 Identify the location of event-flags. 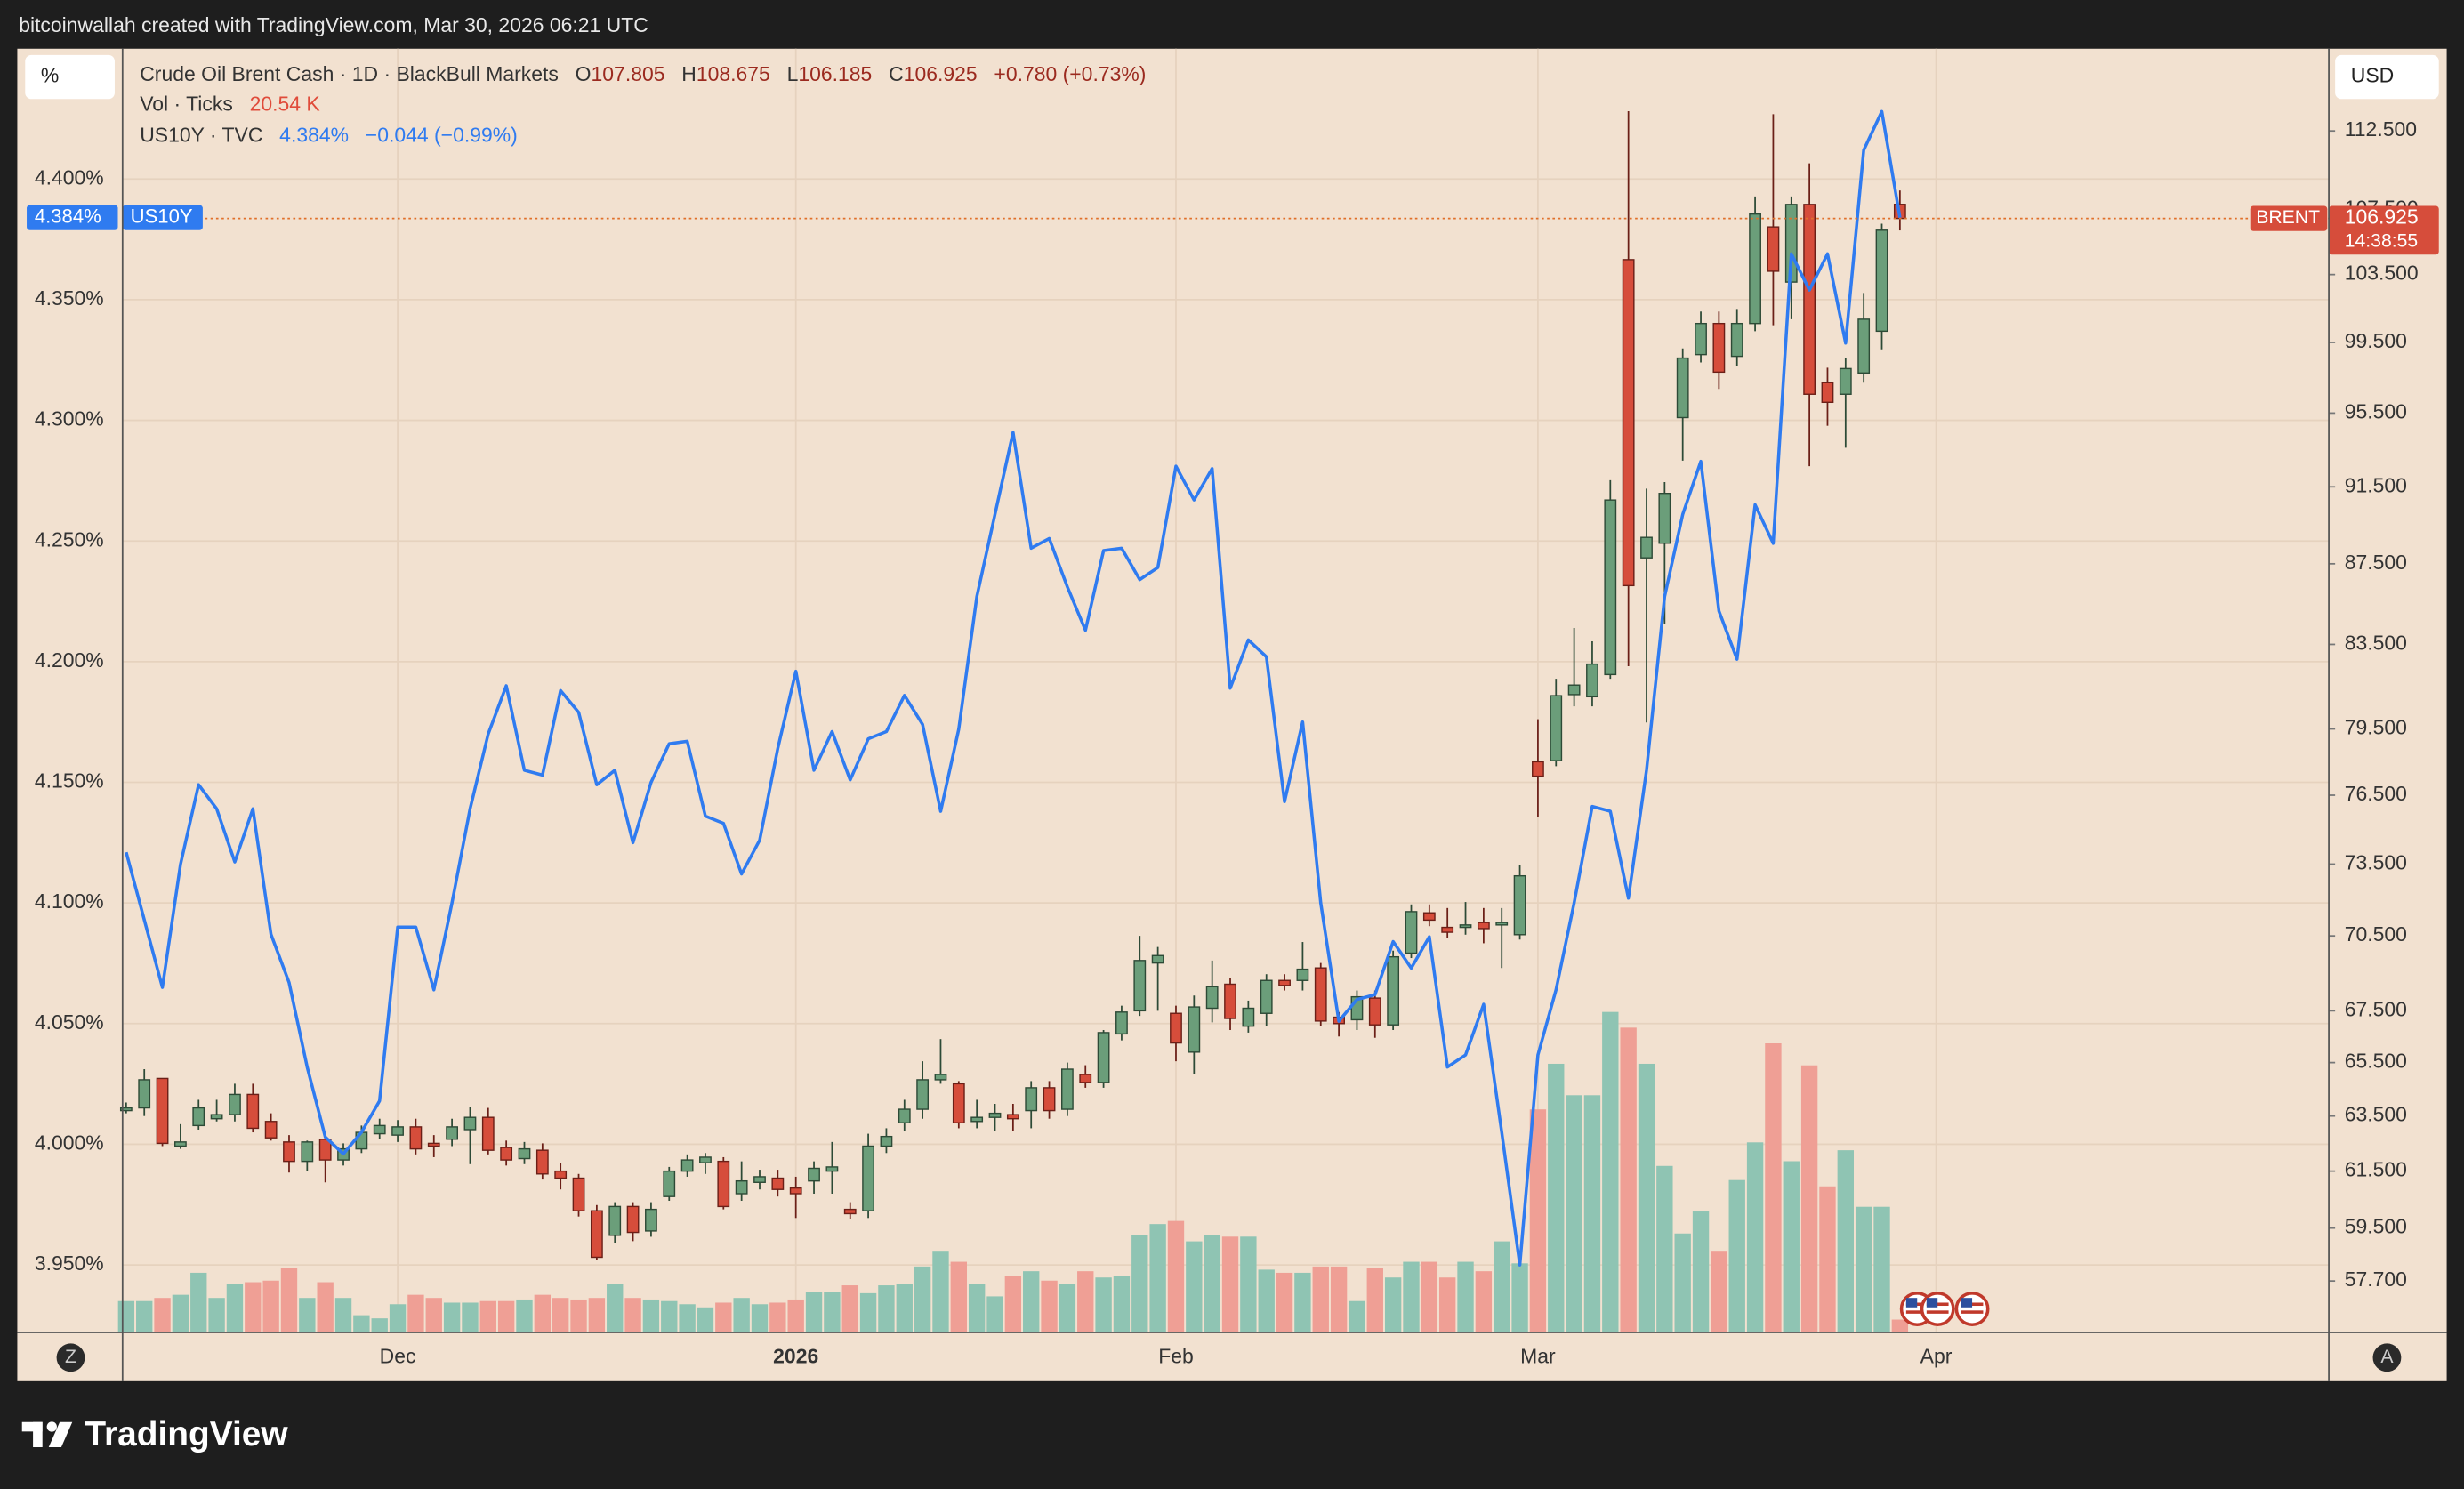
(1945, 1309).